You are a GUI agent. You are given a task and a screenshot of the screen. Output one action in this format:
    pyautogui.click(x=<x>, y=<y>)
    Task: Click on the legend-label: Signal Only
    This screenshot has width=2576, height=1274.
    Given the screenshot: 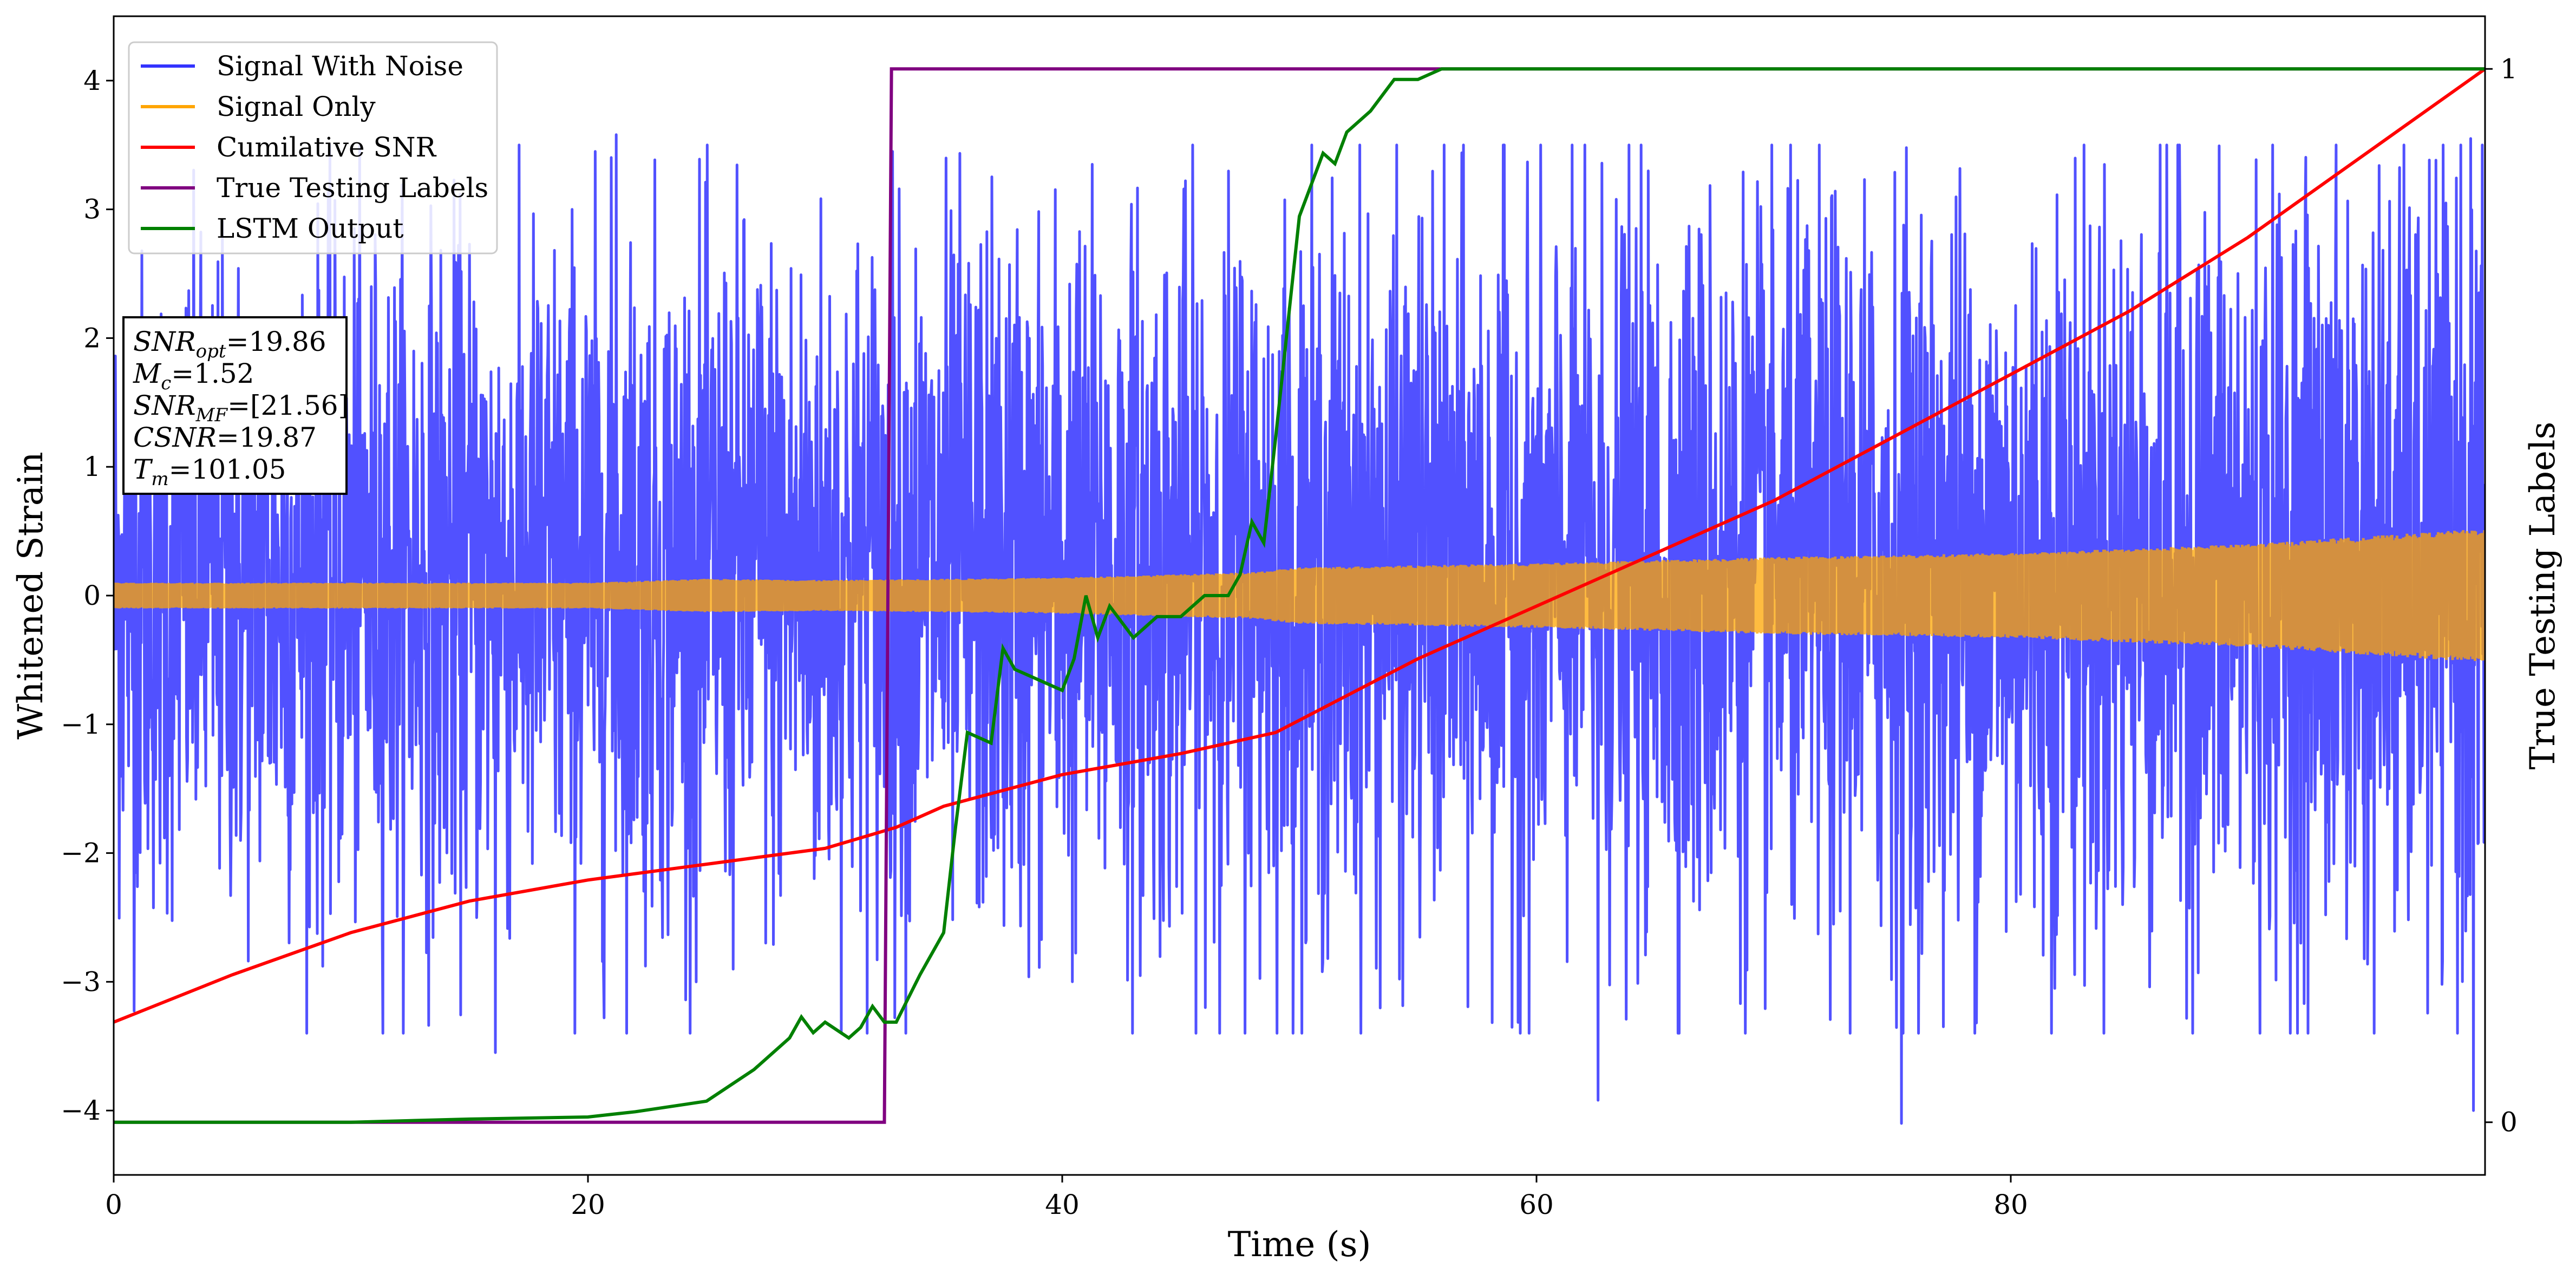 What is the action you would take?
    pyautogui.click(x=296, y=106)
    